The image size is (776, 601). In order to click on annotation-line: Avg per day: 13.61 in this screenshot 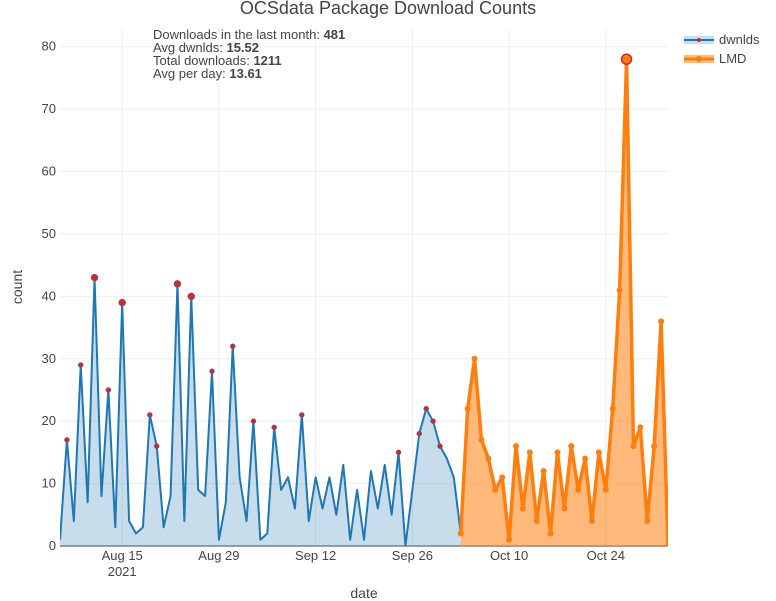, I will do `click(207, 73)`.